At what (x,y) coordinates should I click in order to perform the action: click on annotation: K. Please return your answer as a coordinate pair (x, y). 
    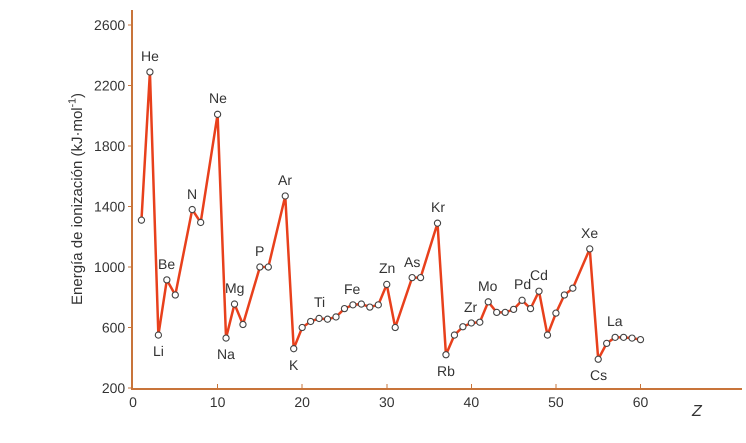
    Looking at the image, I should click on (294, 365).